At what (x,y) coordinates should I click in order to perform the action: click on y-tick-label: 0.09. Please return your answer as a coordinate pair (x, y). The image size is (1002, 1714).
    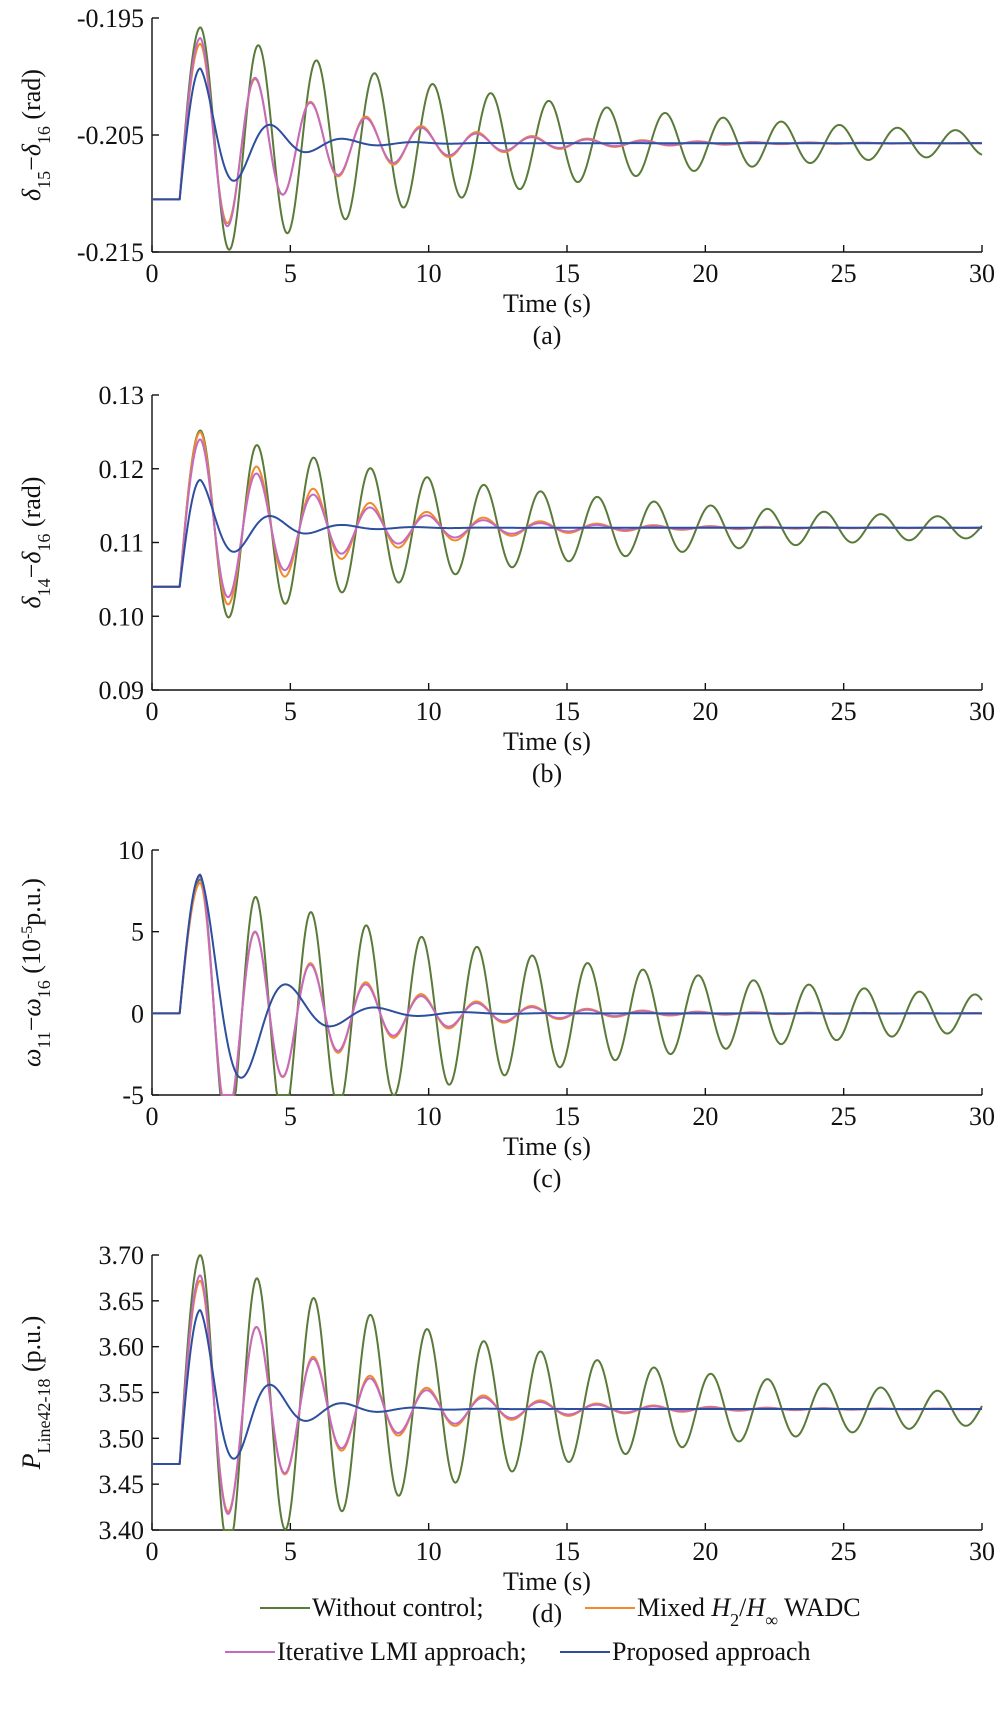
    Looking at the image, I should click on (122, 690).